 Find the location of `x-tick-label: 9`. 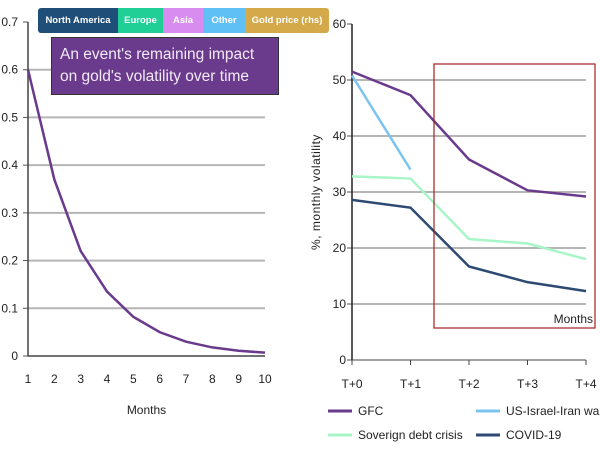

x-tick-label: 9 is located at coordinates (238, 379).